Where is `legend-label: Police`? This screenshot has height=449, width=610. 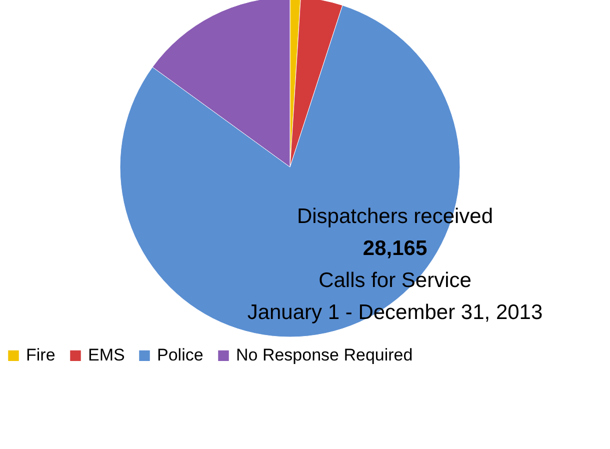
legend-label: Police is located at coordinates (180, 355).